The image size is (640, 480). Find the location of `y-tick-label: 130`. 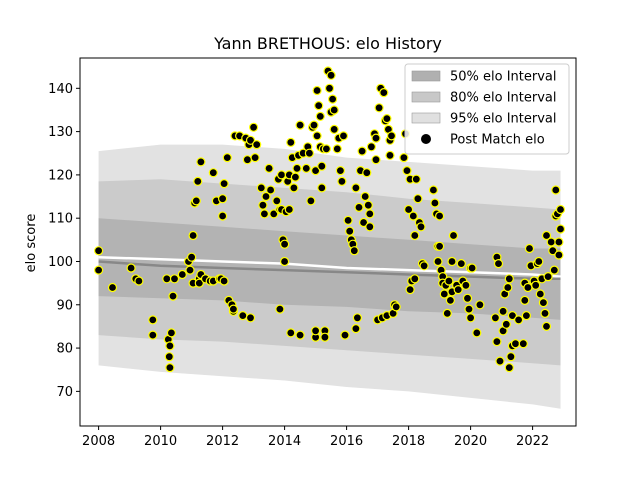

y-tick-label: 130 is located at coordinates (60, 132).